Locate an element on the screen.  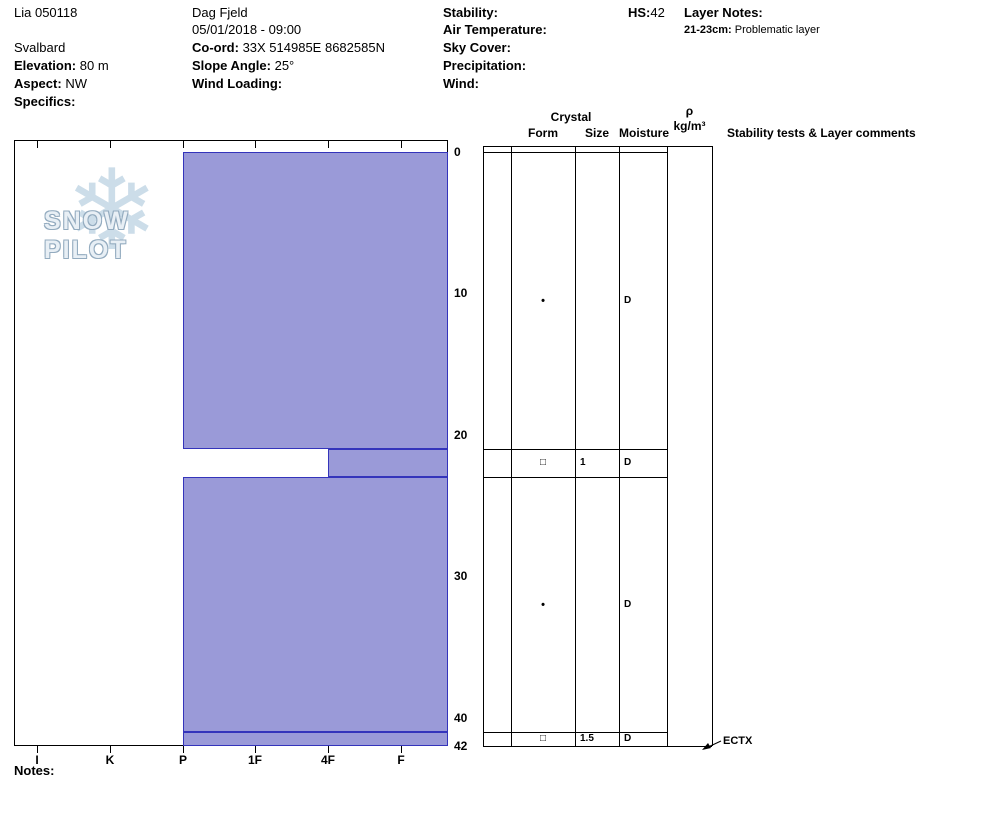
aspect-value: NW is located at coordinates (76, 83).